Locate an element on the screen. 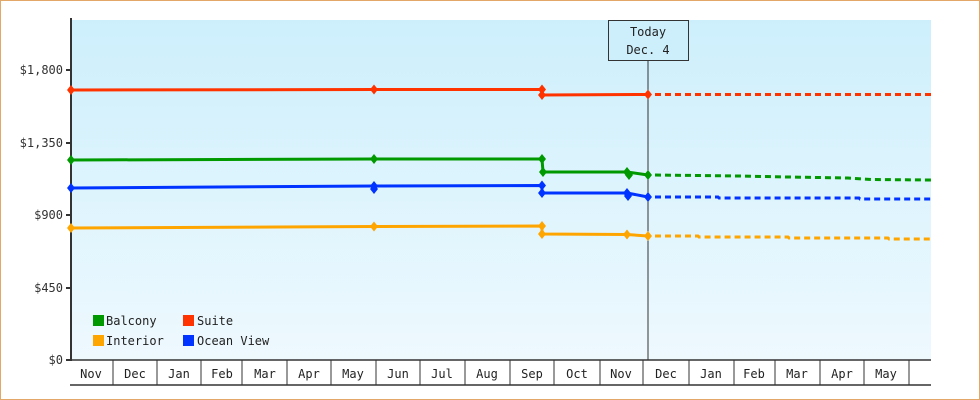 The width and height of the screenshot is (980, 400). y-tick-label: $450 is located at coordinates (48, 288).